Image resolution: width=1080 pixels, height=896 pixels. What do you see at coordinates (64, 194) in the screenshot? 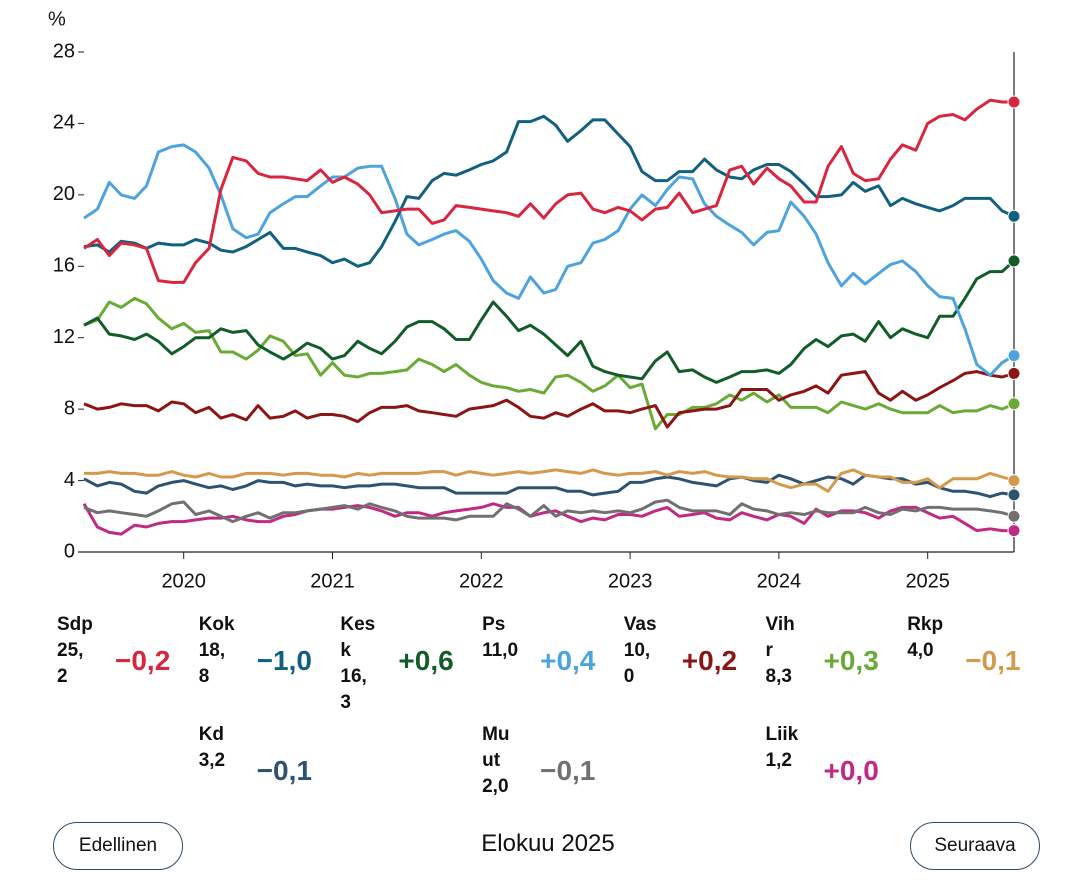
I see `y-tick-label: 20` at bounding box center [64, 194].